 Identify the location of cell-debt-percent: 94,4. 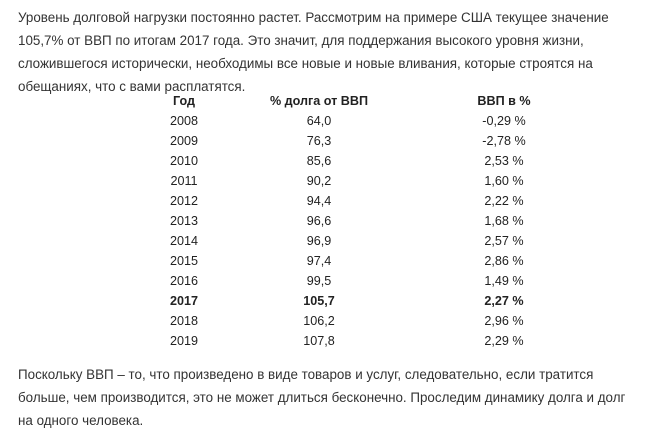
(319, 201).